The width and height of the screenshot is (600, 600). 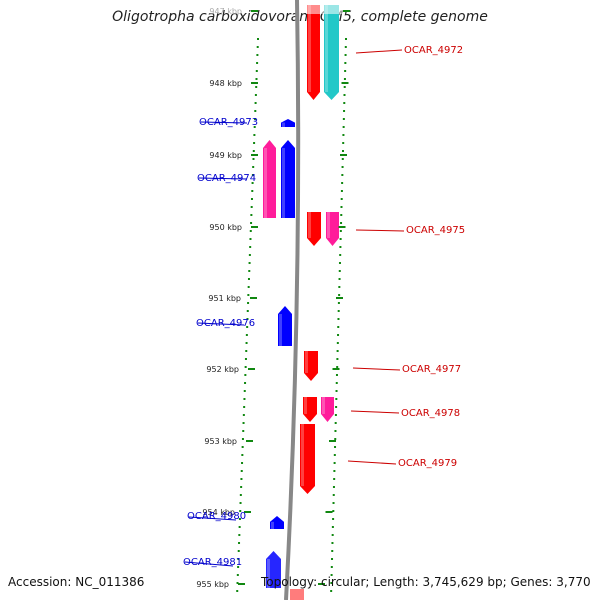 I want to click on gene-label: OCAR_4976, so click(x=225, y=323).